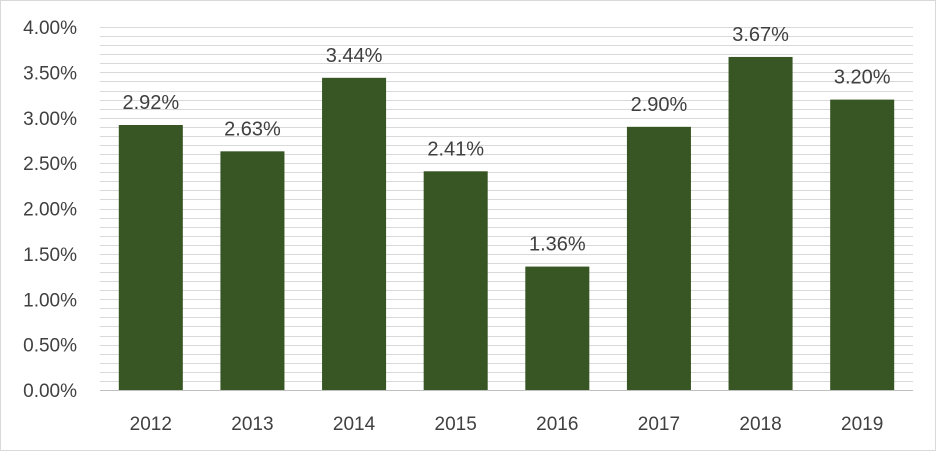 This screenshot has height=451, width=936. What do you see at coordinates (658, 258) in the screenshot?
I see `bar-2017` at bounding box center [658, 258].